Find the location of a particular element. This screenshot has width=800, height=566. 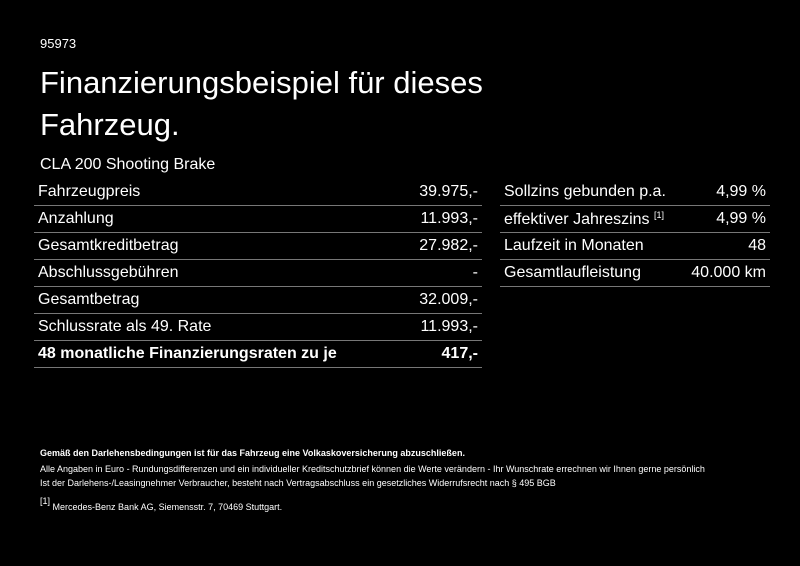

row-value: 39.975,- is located at coordinates (441, 192).